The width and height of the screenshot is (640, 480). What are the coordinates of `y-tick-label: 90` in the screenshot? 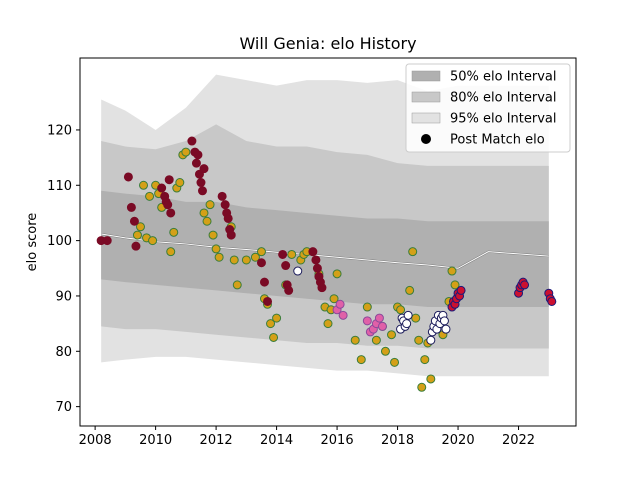 It's located at (63, 296).